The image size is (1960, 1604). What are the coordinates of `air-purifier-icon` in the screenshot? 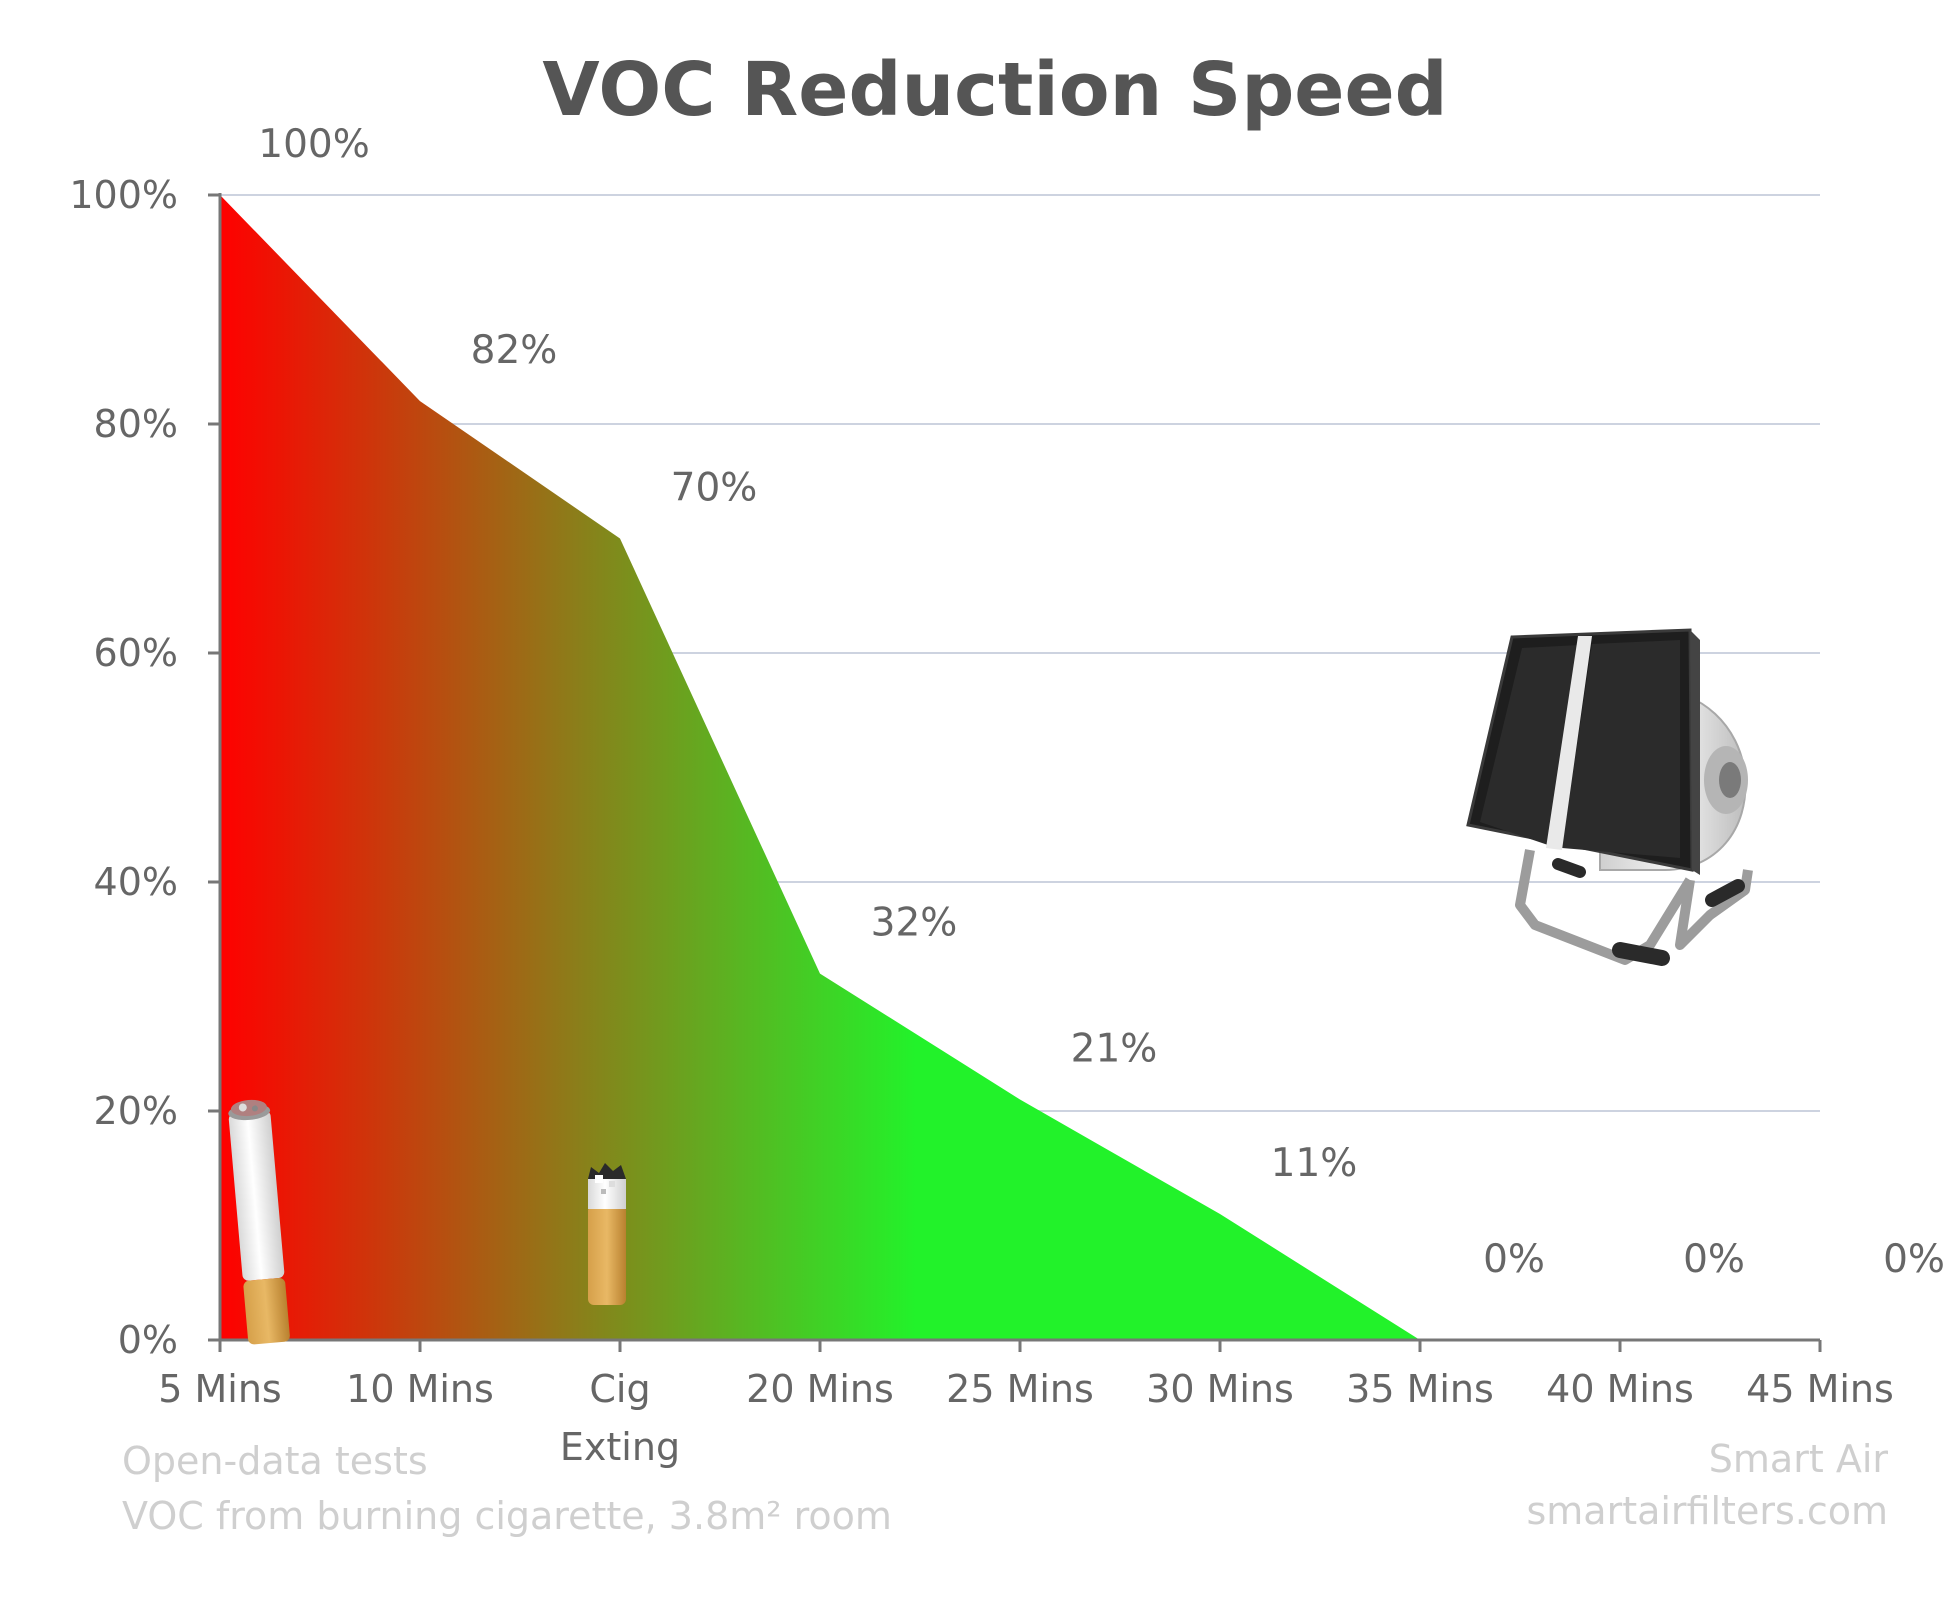 It's located at (1609, 797).